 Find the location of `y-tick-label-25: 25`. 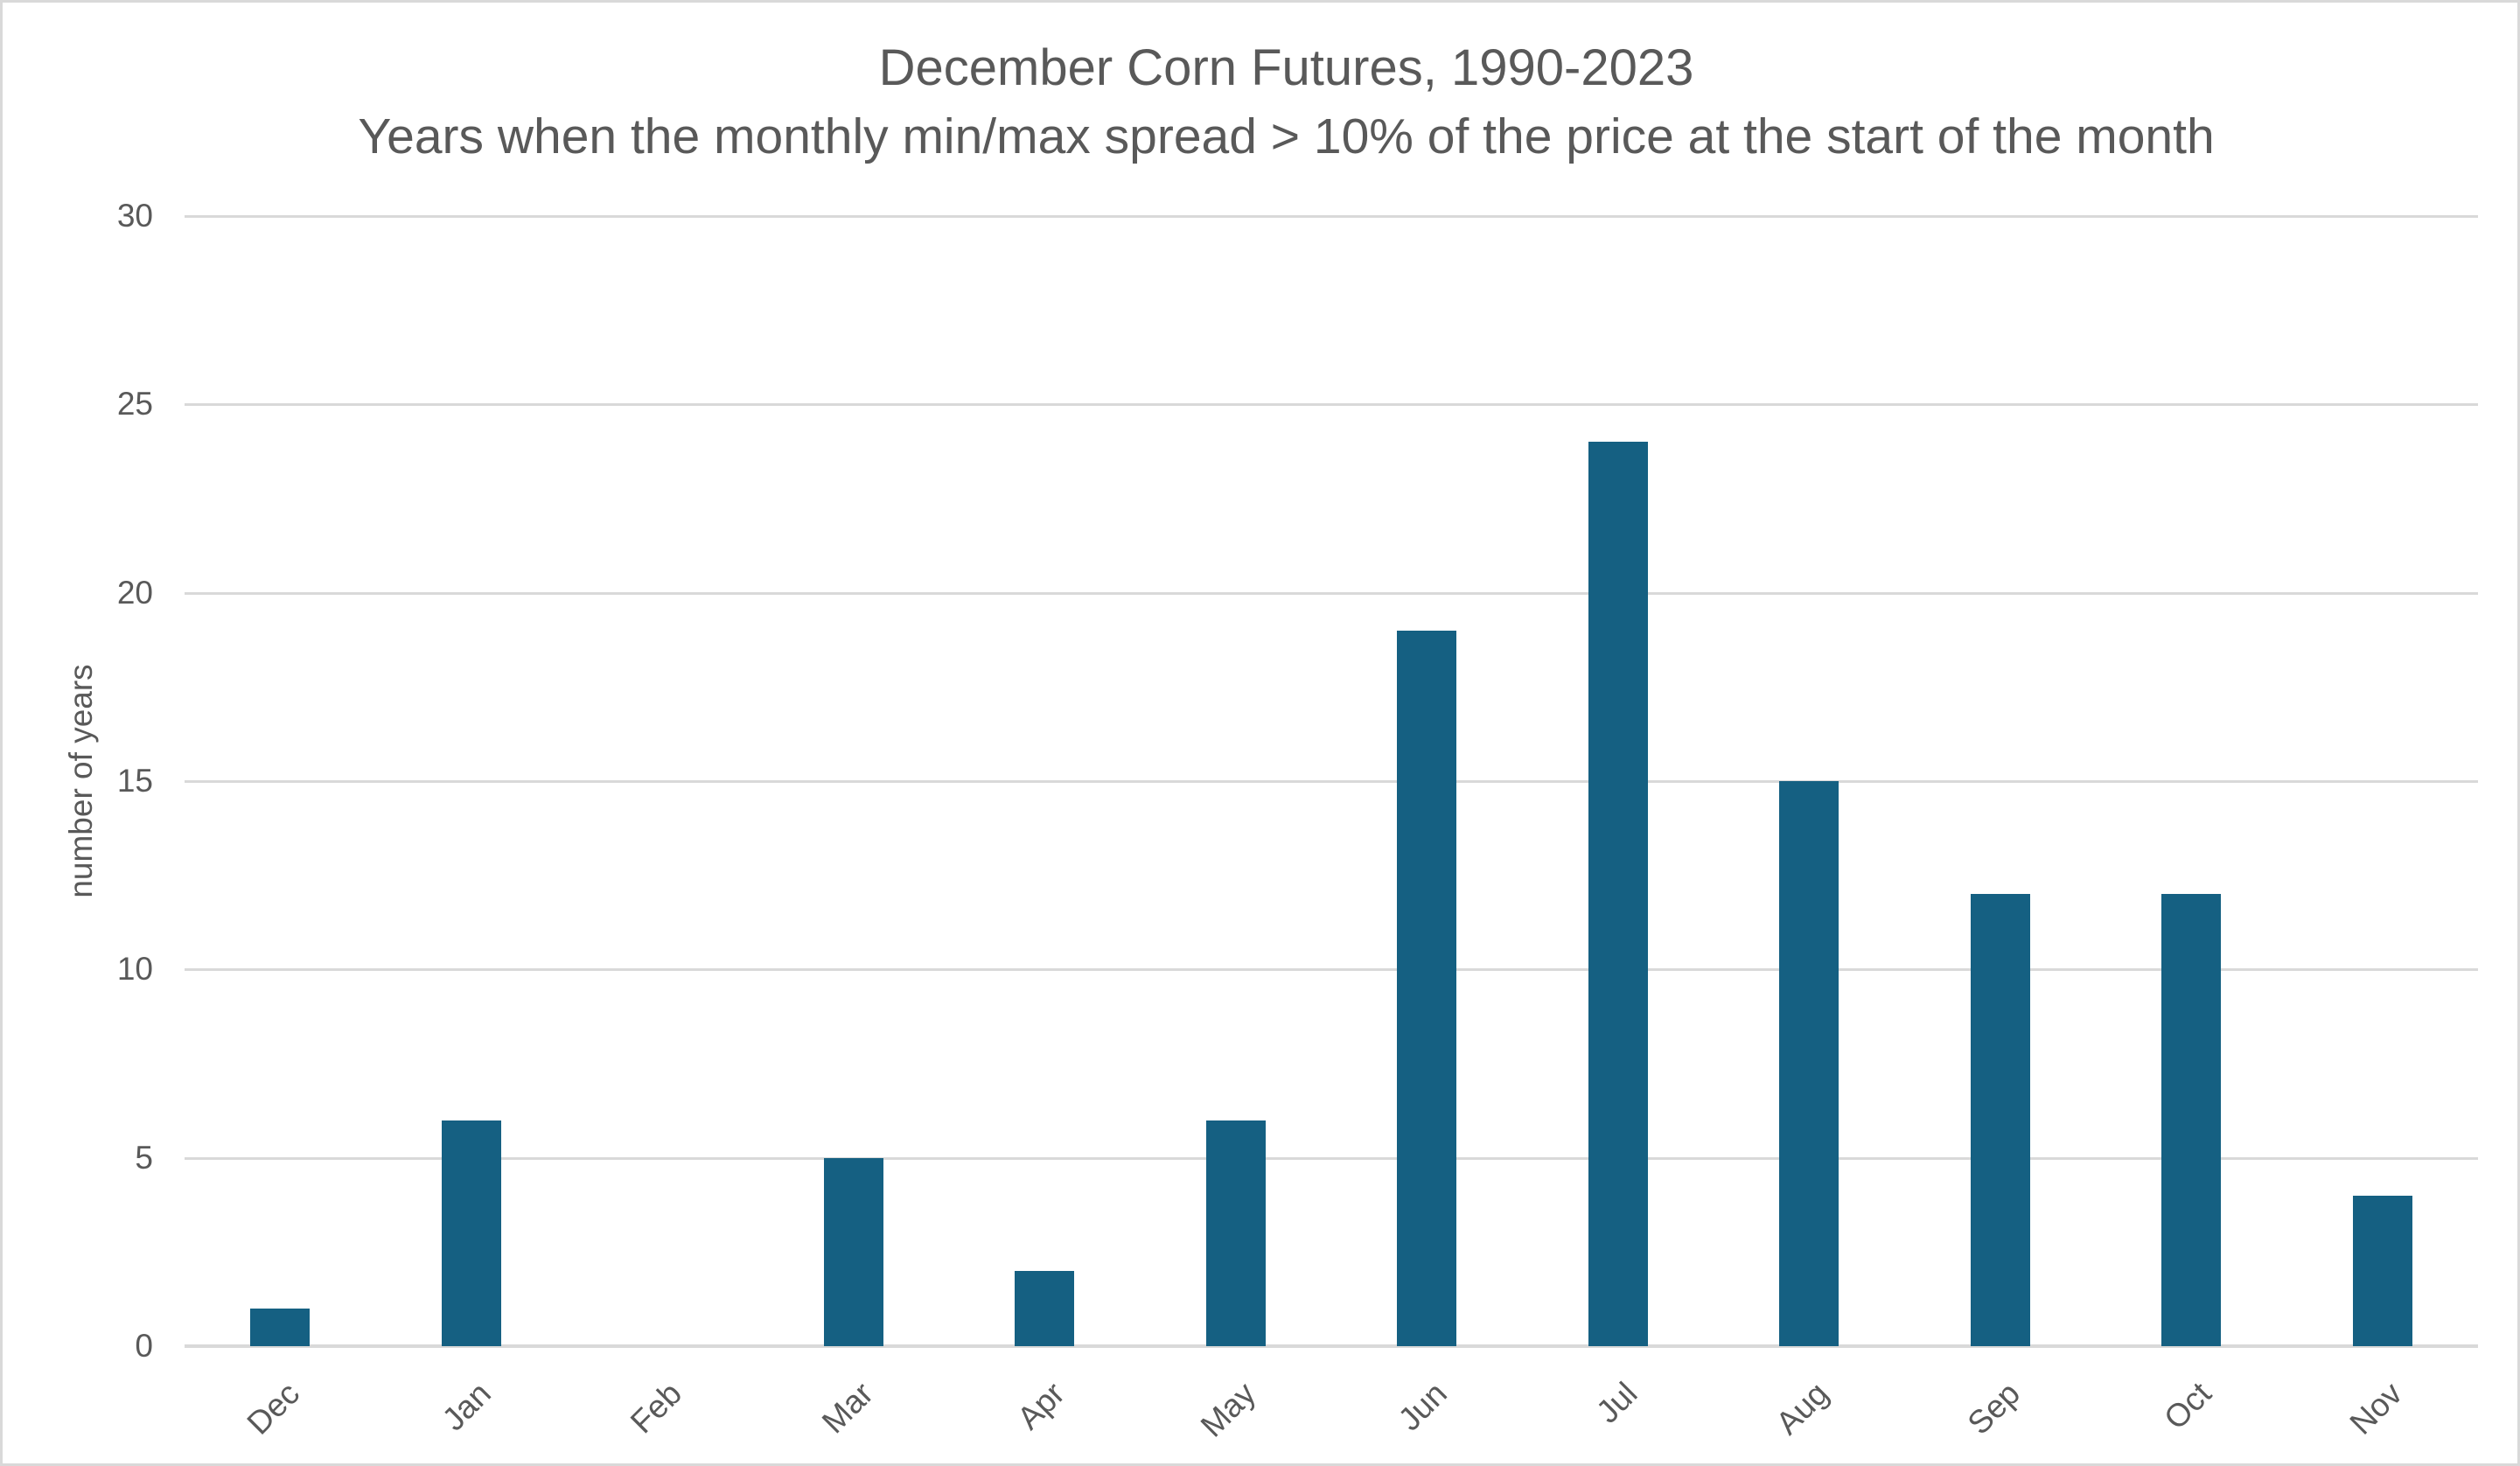

y-tick-label-25: 25 is located at coordinates (134, 404).